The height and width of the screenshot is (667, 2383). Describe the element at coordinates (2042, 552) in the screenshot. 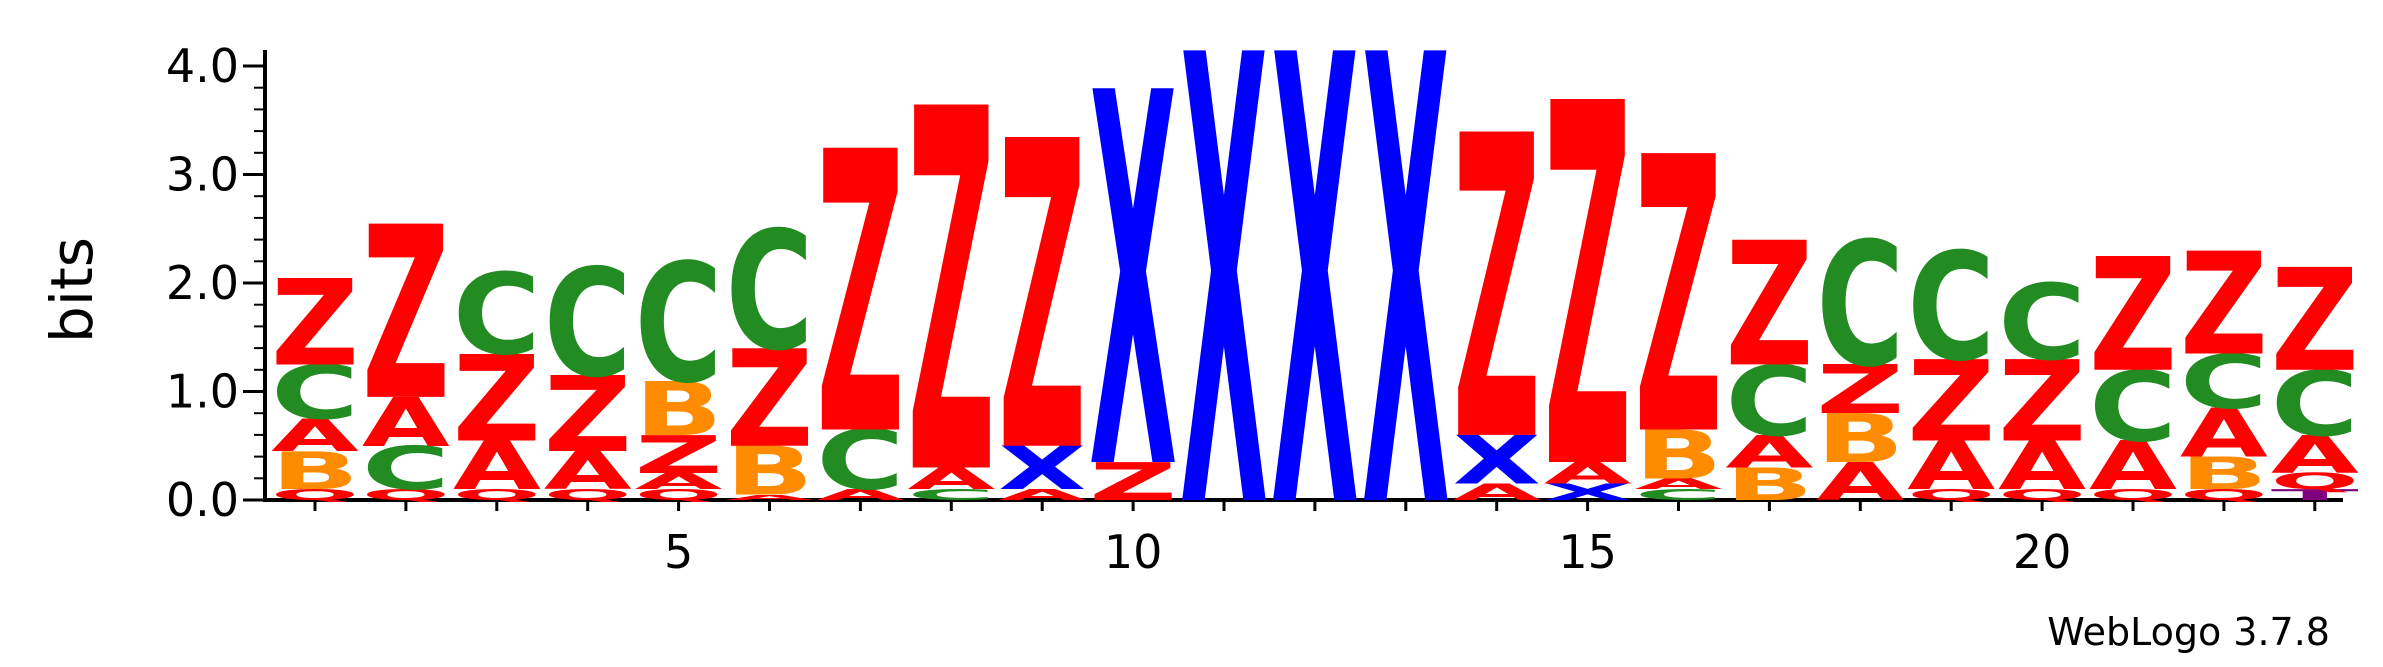

I see `x-tick-label: 20` at that location.